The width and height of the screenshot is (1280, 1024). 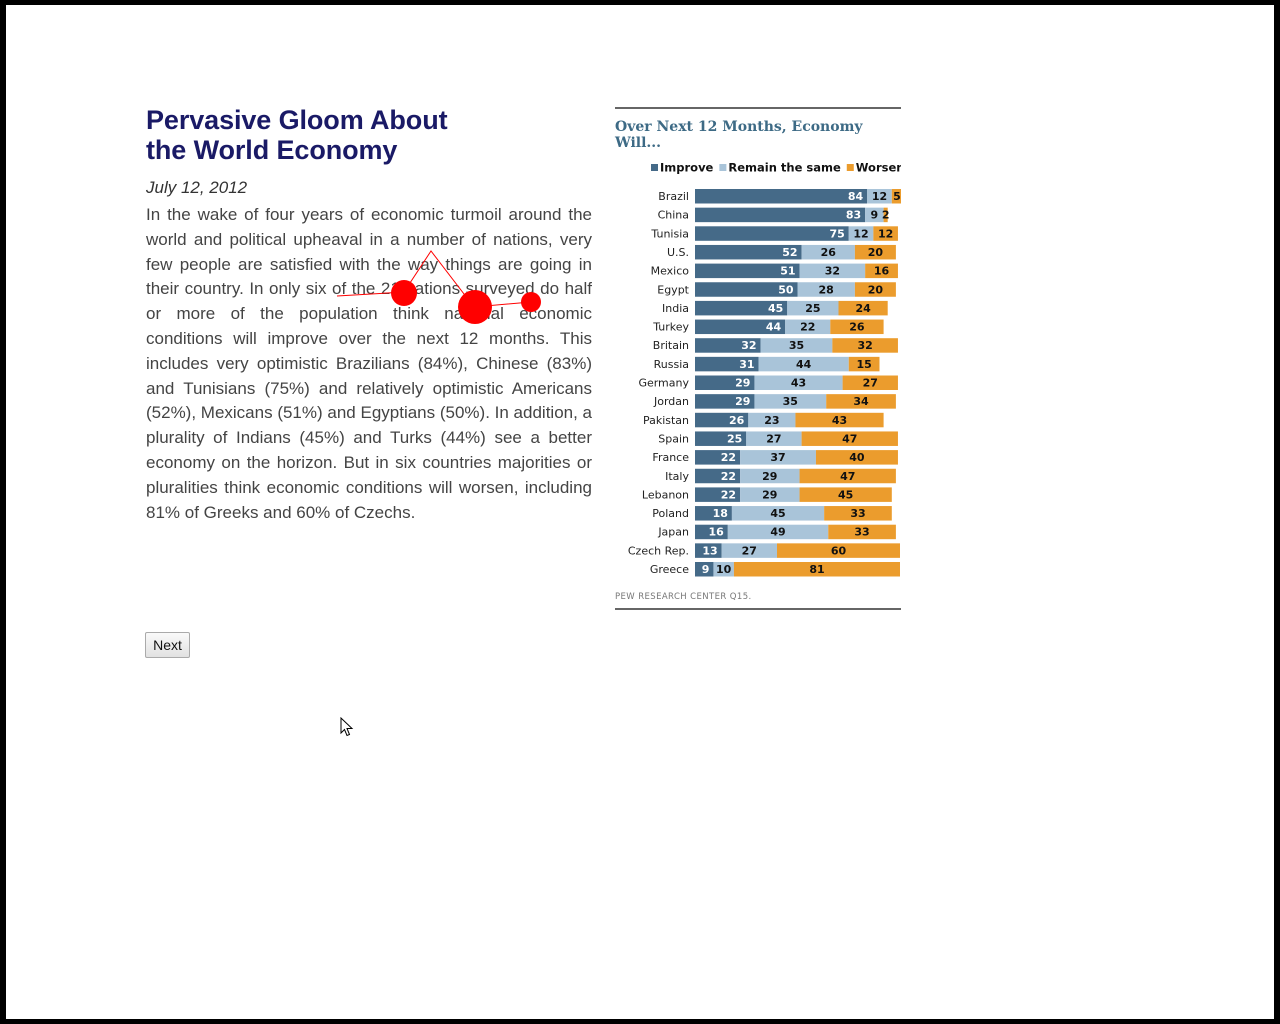 I want to click on article-title-line2: the World Economy, so click(x=272, y=150).